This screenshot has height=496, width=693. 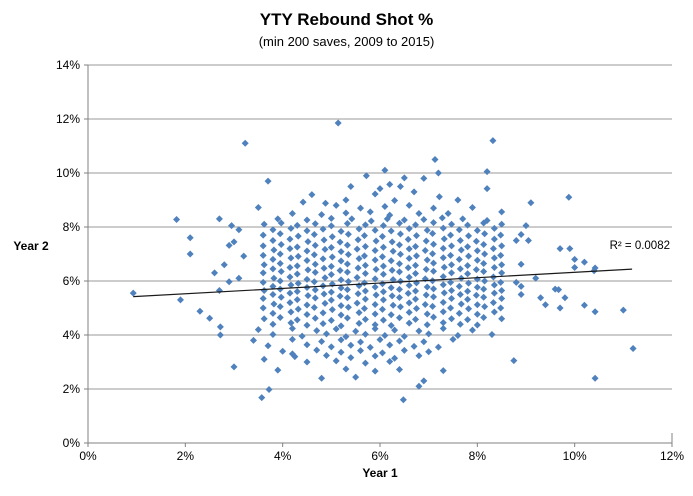 What do you see at coordinates (346, 41) in the screenshot?
I see `chart-subtitle: (min 200 saves, 2009 to 2015)` at bounding box center [346, 41].